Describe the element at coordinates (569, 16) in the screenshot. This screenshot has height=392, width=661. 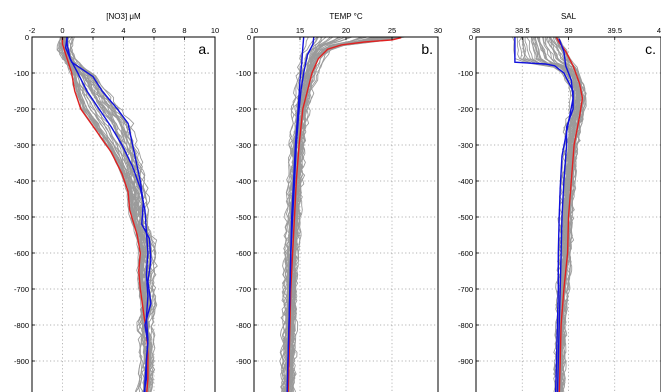
I see `panel-title: SAL` at that location.